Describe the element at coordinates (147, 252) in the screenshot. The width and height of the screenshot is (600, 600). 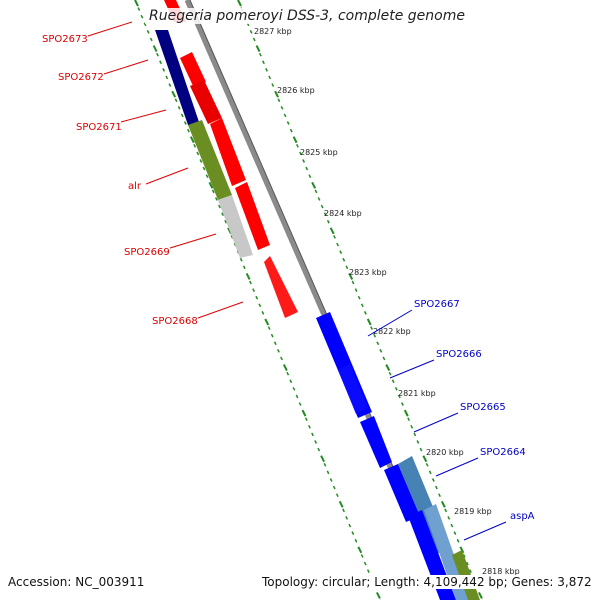
I see `left-gene-label: SPO2669` at that location.